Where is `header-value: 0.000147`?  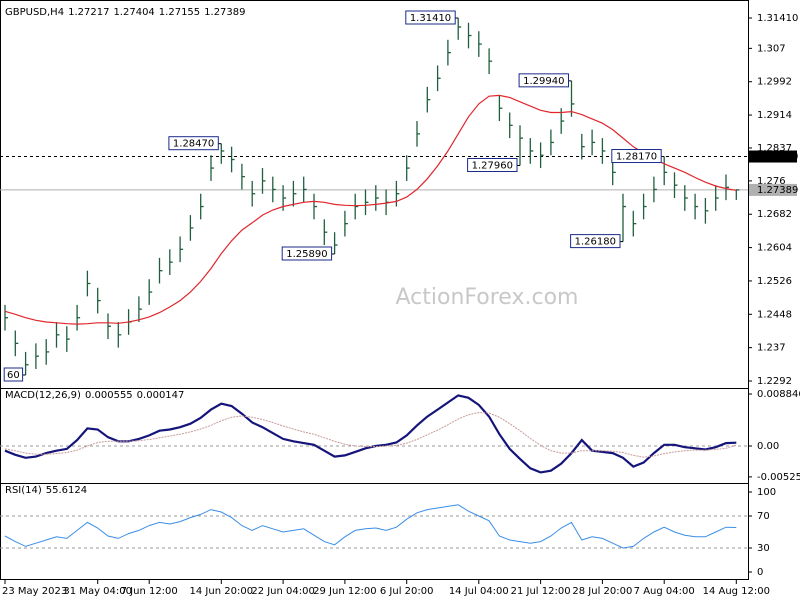
header-value: 0.000147 is located at coordinates (161, 395).